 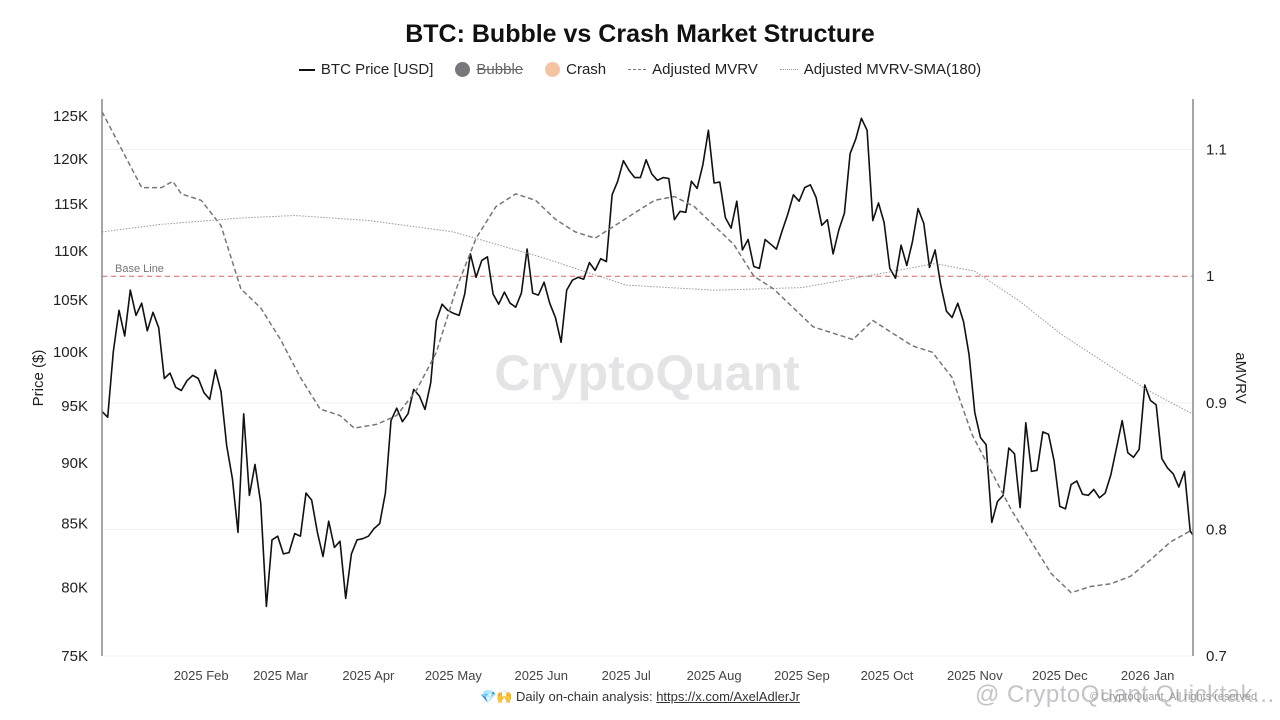 What do you see at coordinates (377, 69) in the screenshot?
I see `legend-label: BTC Price [USD]` at bounding box center [377, 69].